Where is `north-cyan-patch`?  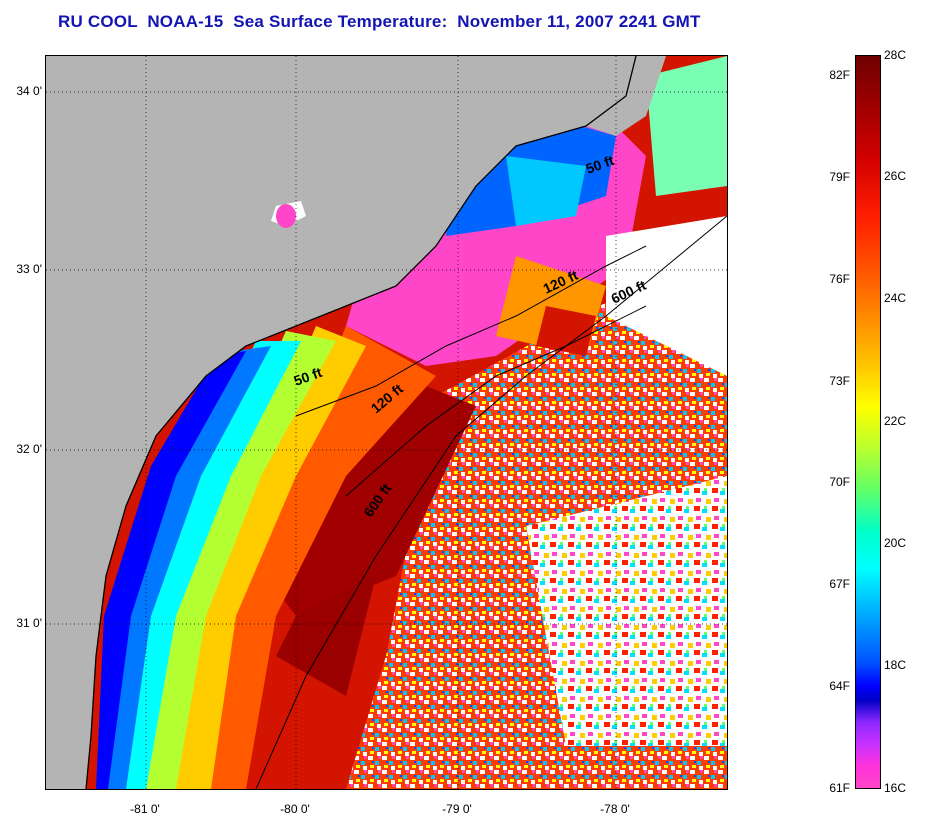
north-cyan-patch is located at coordinates (546, 191).